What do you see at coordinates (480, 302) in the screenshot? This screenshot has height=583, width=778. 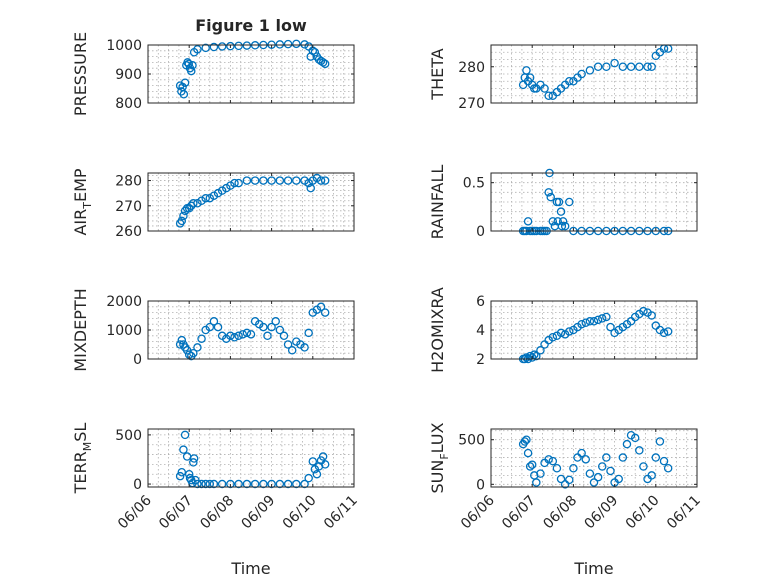 I see `y-tick-label: 6` at bounding box center [480, 302].